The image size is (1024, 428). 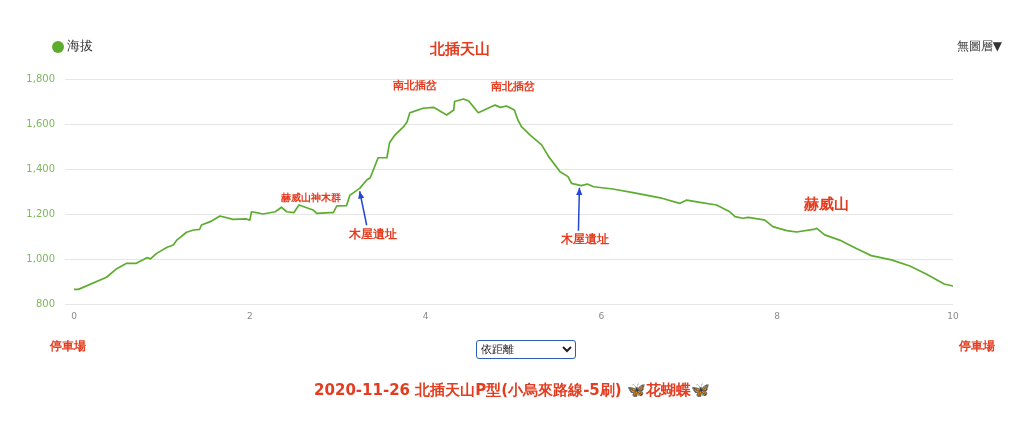 What do you see at coordinates (40, 258) in the screenshot?
I see `y-tick-label: 1,000` at bounding box center [40, 258].